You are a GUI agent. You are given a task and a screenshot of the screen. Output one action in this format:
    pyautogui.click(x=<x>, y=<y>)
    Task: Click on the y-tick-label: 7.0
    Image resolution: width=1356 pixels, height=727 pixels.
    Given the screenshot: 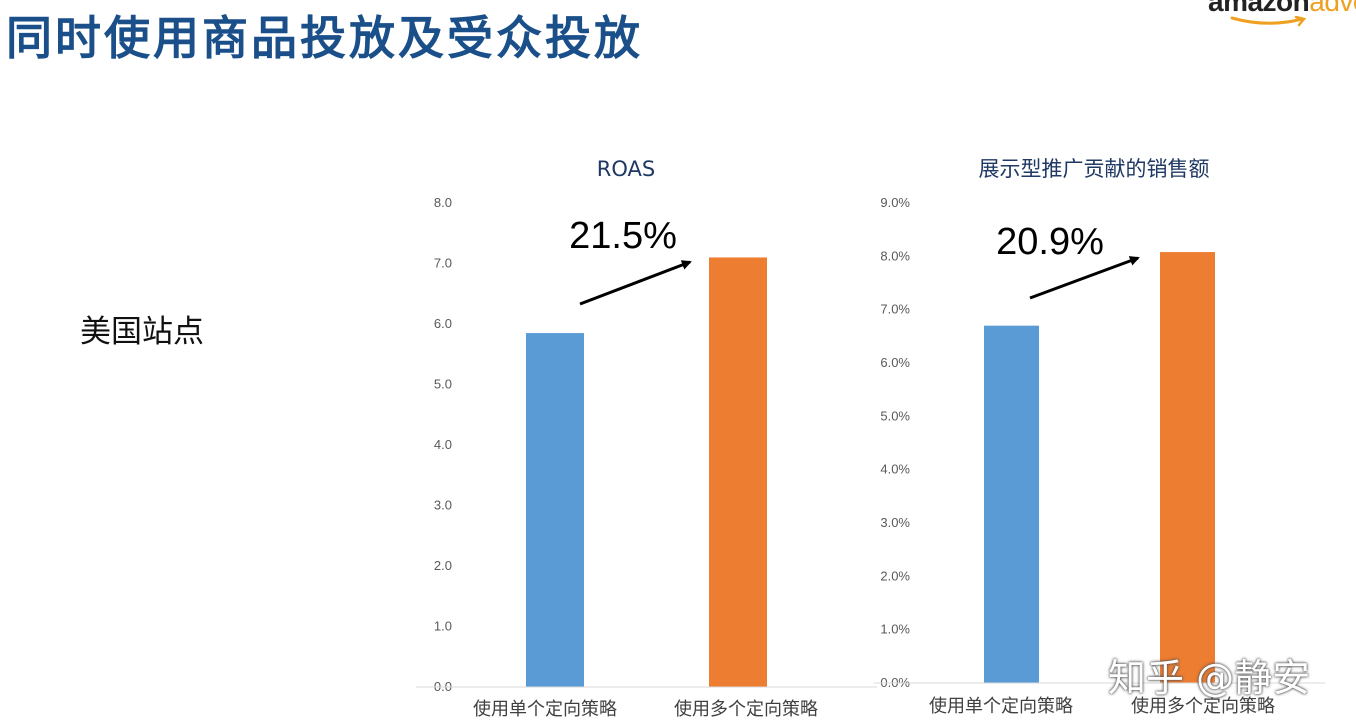 What is the action you would take?
    pyautogui.click(x=443, y=263)
    